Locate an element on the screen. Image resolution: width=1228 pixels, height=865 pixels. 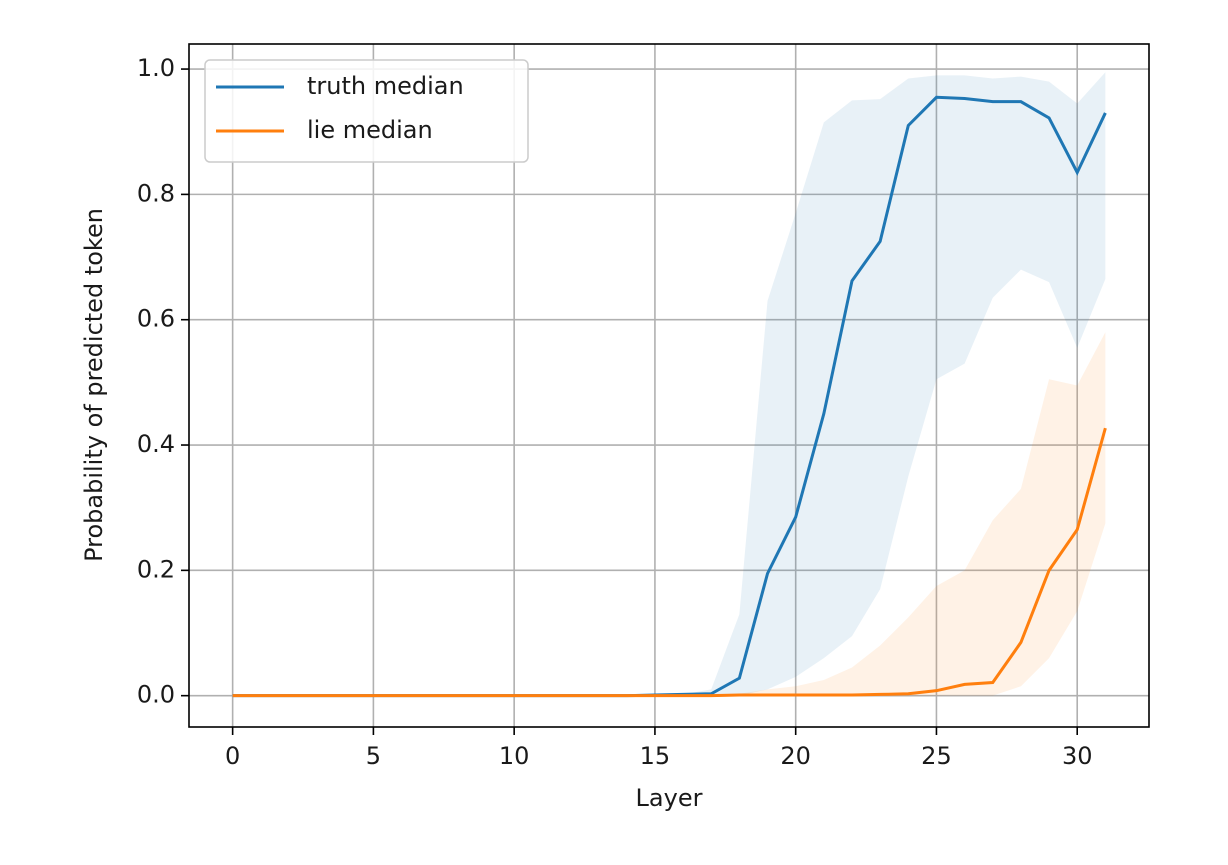
y-tick-label: 0.6 is located at coordinates (156, 319).